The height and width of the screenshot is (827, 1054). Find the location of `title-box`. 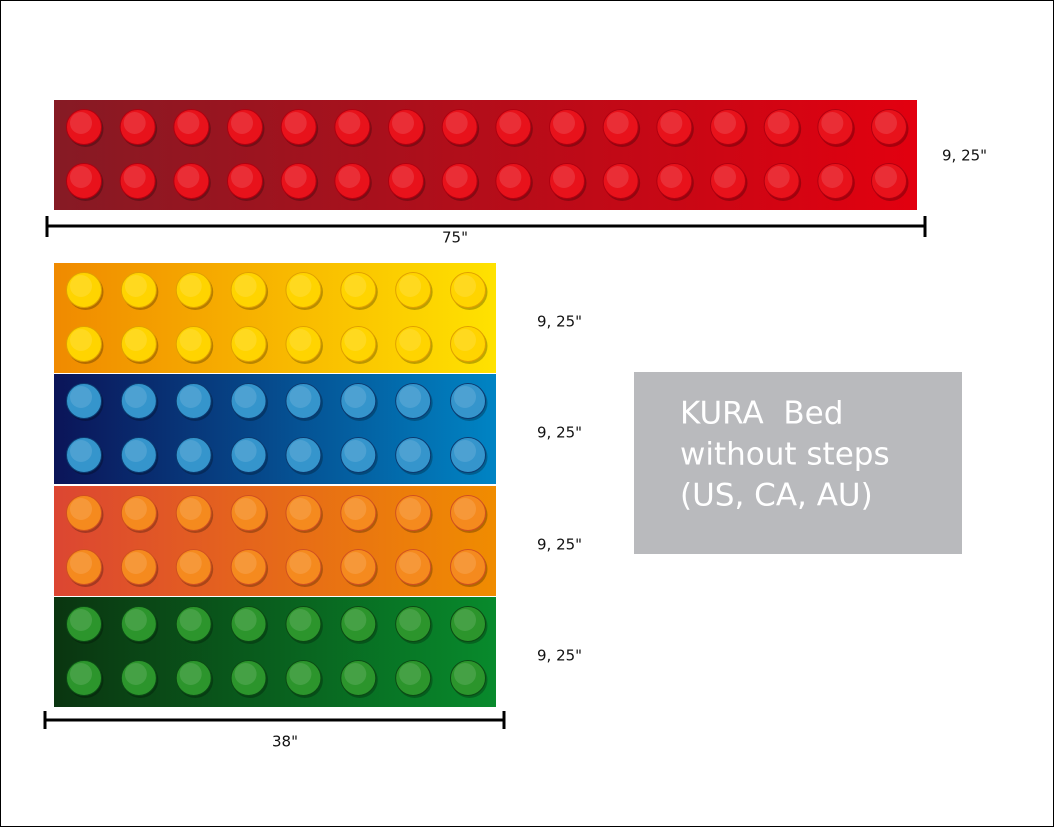

title-box is located at coordinates (798, 463).